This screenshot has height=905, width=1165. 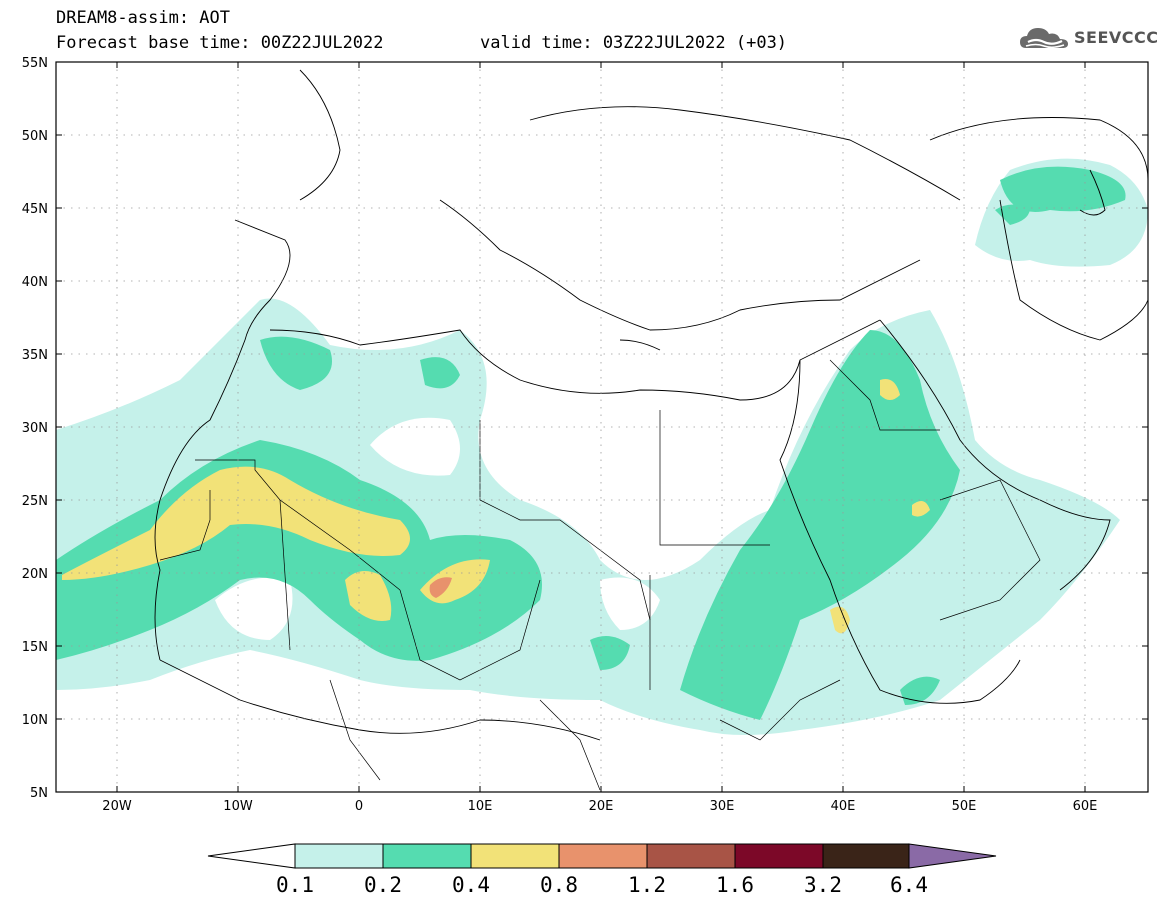 What do you see at coordinates (35, 501) in the screenshot?
I see `lat-label: 25N` at bounding box center [35, 501].